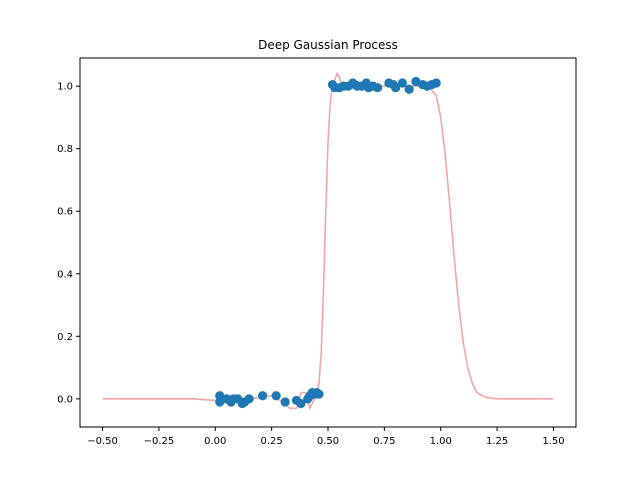  Describe the element at coordinates (441, 441) in the screenshot. I see `x-tick-label: 1.00` at that location.